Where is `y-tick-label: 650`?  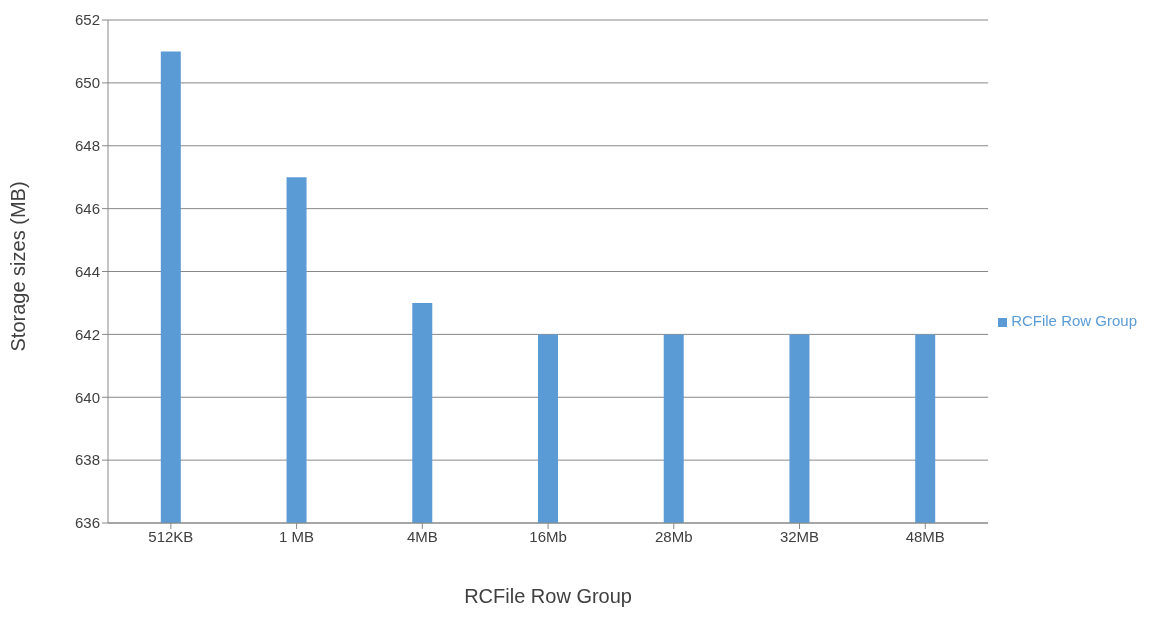
y-tick-label: 650 is located at coordinates (87, 83).